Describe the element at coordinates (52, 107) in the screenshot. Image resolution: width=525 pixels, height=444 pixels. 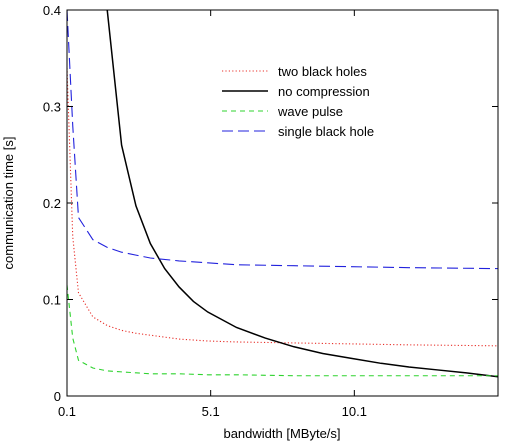
I see `y-tick-label: 0.3` at that location.